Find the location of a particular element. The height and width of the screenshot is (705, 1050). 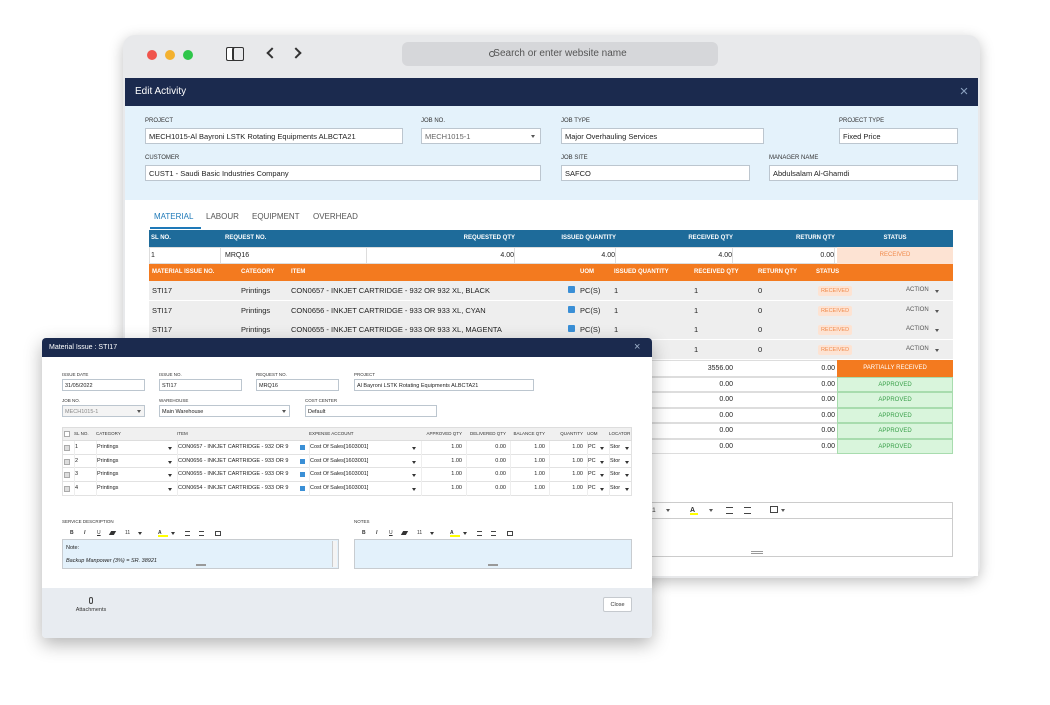

input: STI17 is located at coordinates (200, 385).